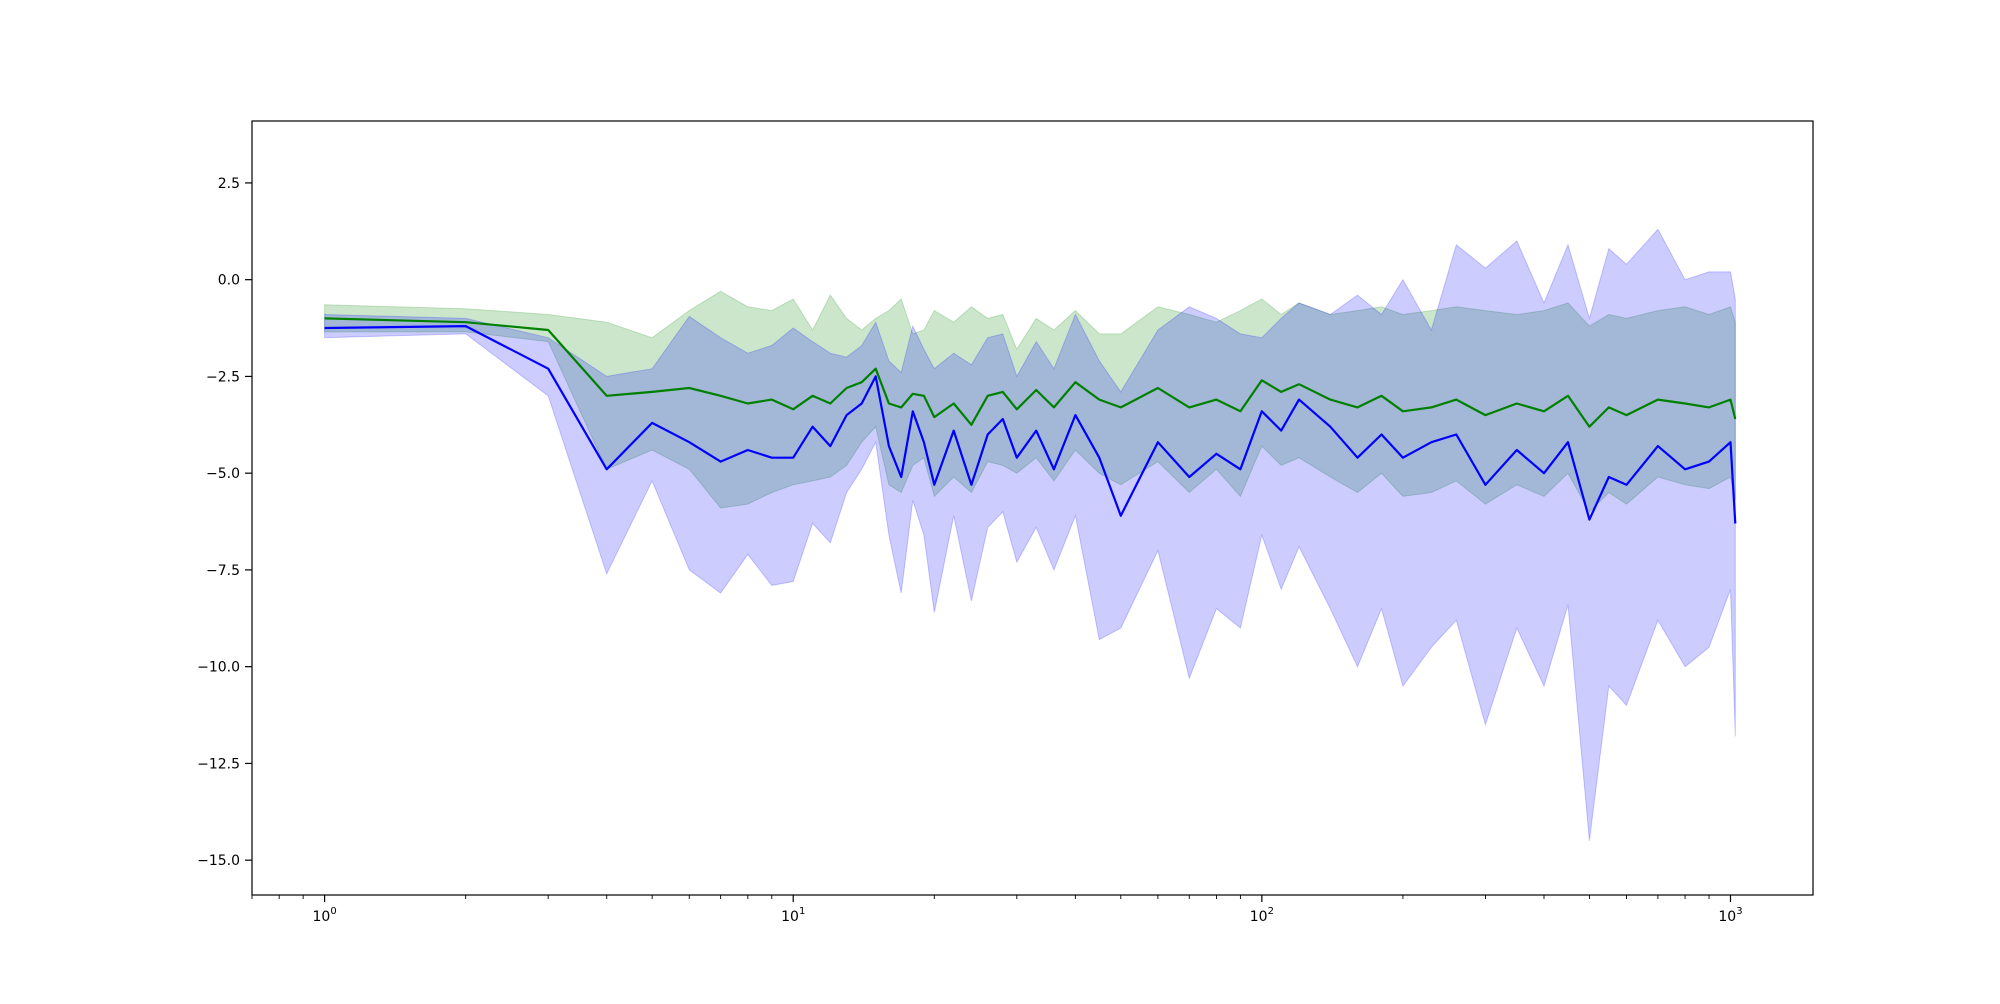 This screenshot has height=1004, width=2000. I want to click on series-lines, so click(1030, 420).